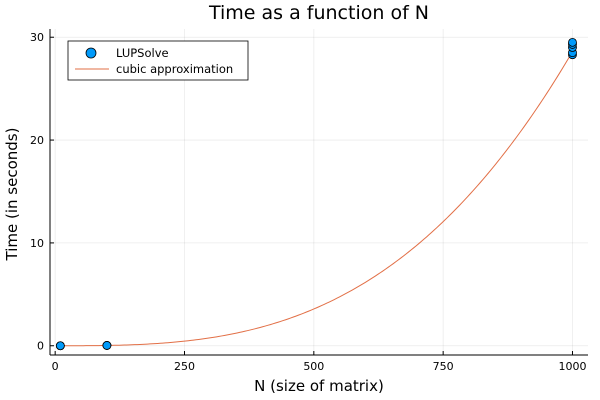  What do you see at coordinates (572, 366) in the screenshot?
I see `x-tick-label: 1000` at bounding box center [572, 366].